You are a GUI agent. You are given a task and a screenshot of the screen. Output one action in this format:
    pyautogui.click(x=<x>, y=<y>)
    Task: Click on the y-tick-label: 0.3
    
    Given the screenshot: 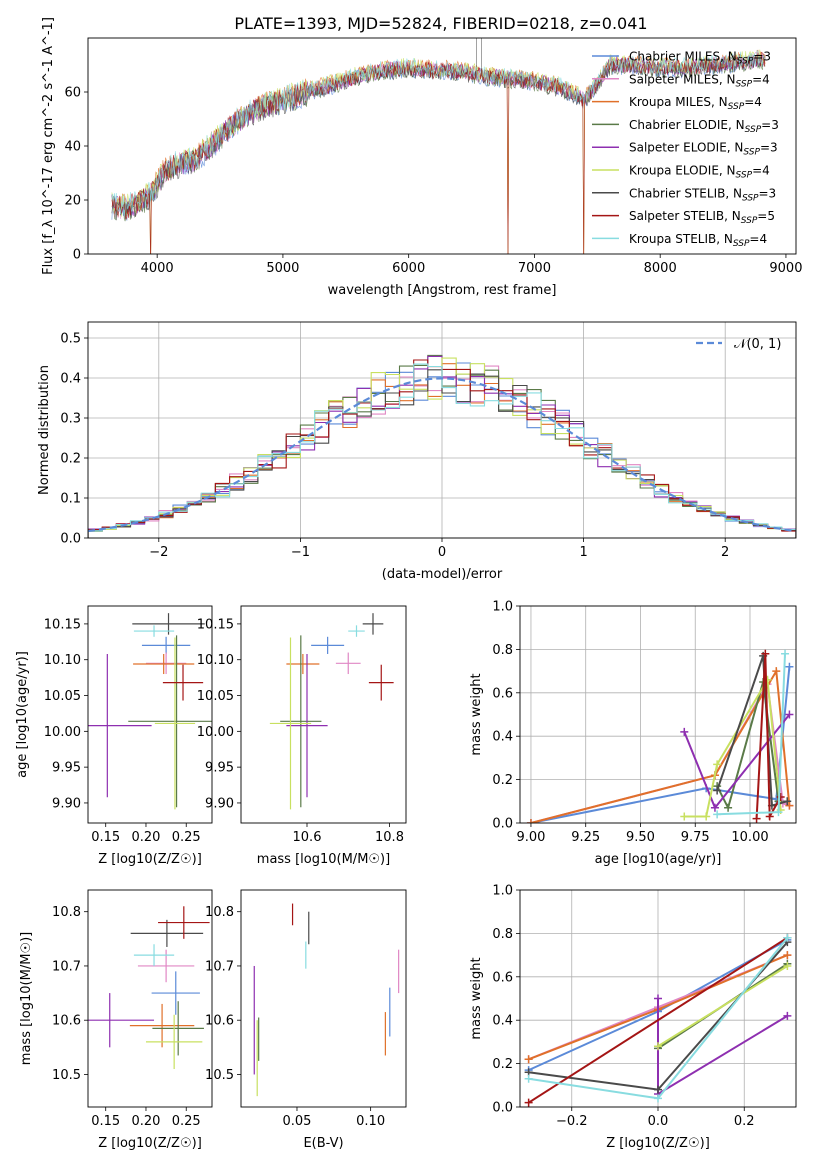 What is the action you would take?
    pyautogui.click(x=70, y=419)
    